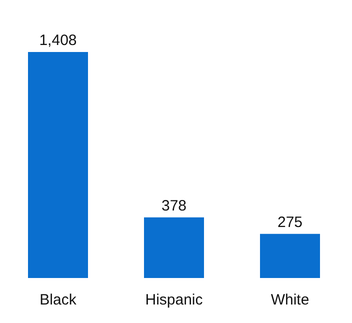  I want to click on data-label: 275, so click(290, 222).